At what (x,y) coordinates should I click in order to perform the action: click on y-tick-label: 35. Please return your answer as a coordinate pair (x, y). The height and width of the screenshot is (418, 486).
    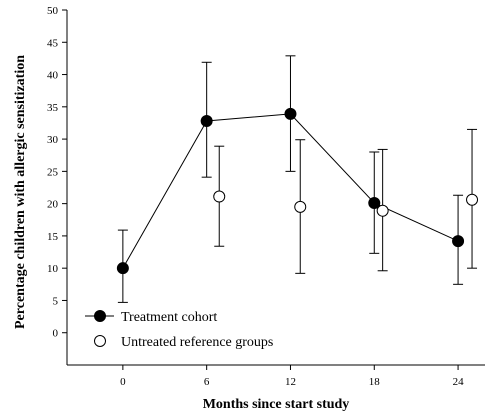
    Looking at the image, I should click on (53, 108).